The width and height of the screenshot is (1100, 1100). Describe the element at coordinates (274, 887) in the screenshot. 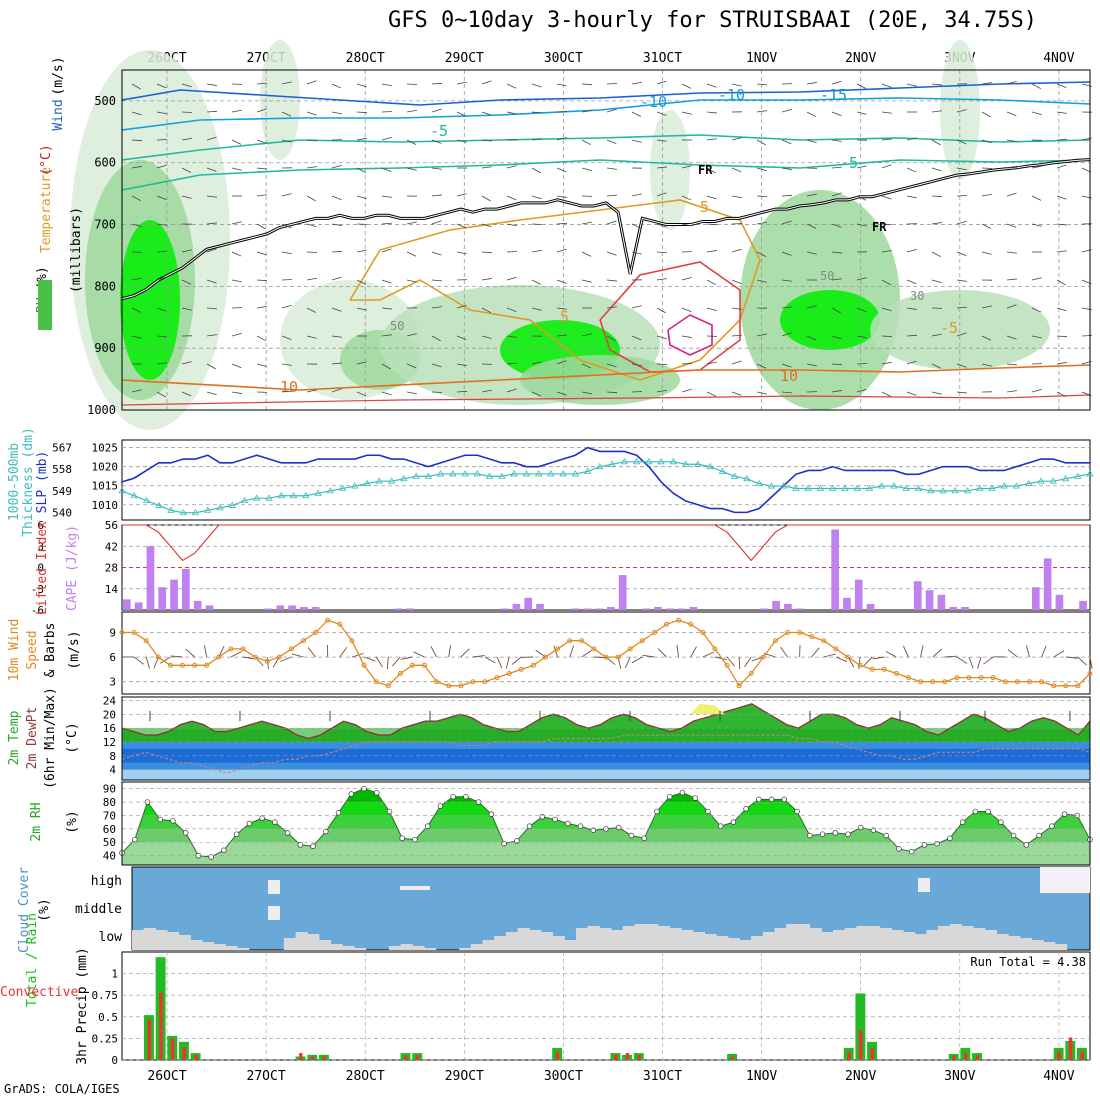

I see `cloud-high-patch` at that location.